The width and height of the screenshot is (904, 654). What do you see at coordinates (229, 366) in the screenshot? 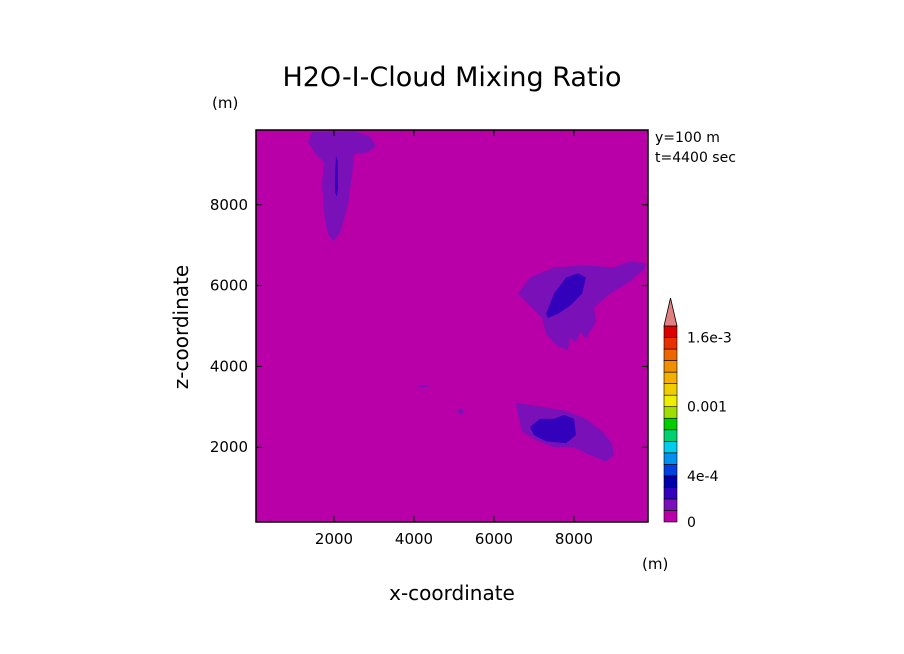
I see `y-tick-label: 4000` at bounding box center [229, 366].